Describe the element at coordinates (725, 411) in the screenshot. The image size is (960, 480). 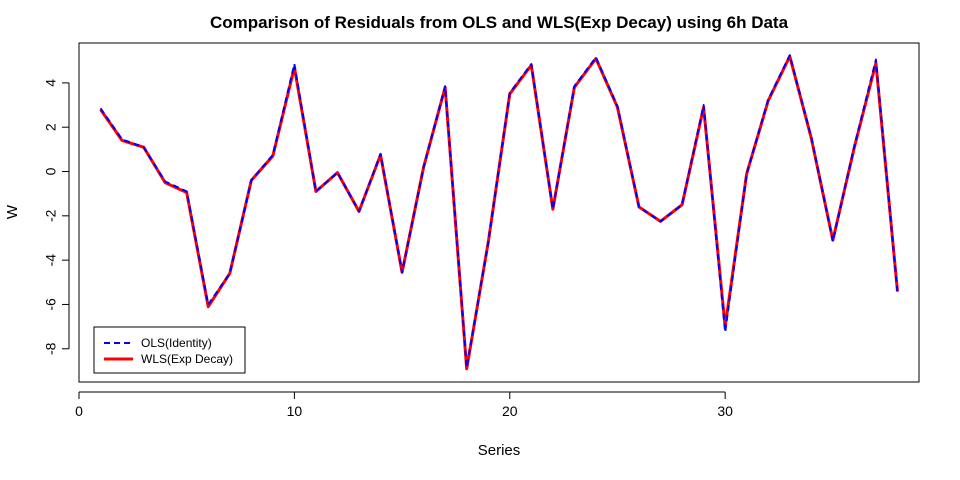
I see `x-tick-label: 30` at that location.